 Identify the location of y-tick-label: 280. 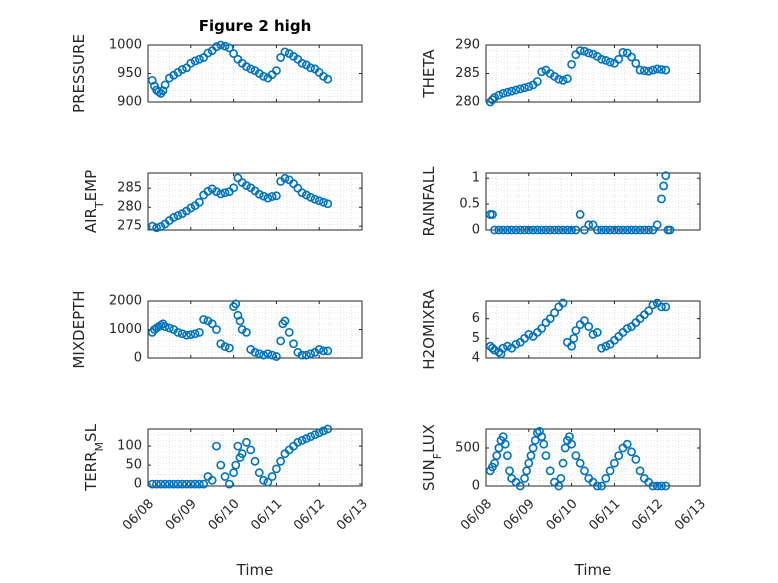
(467, 102).